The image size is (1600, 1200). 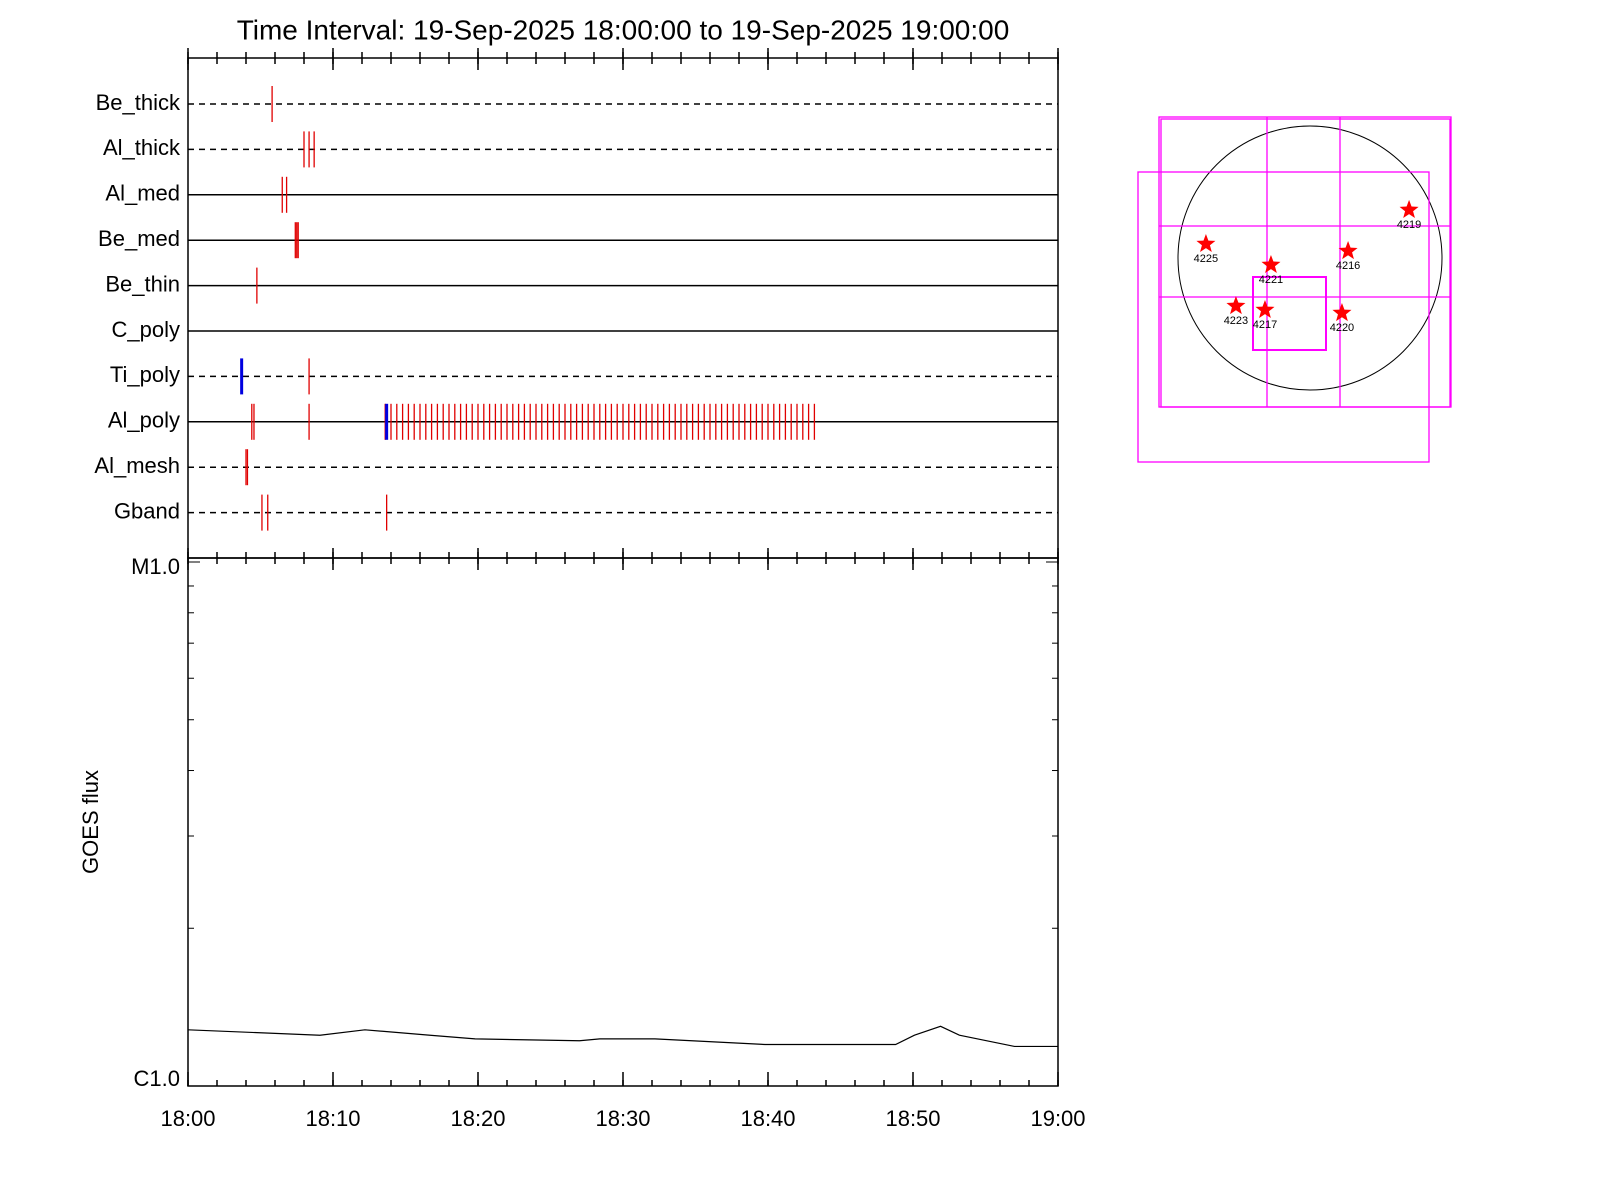 What do you see at coordinates (1265, 325) in the screenshot?
I see `region-label: 4217` at bounding box center [1265, 325].